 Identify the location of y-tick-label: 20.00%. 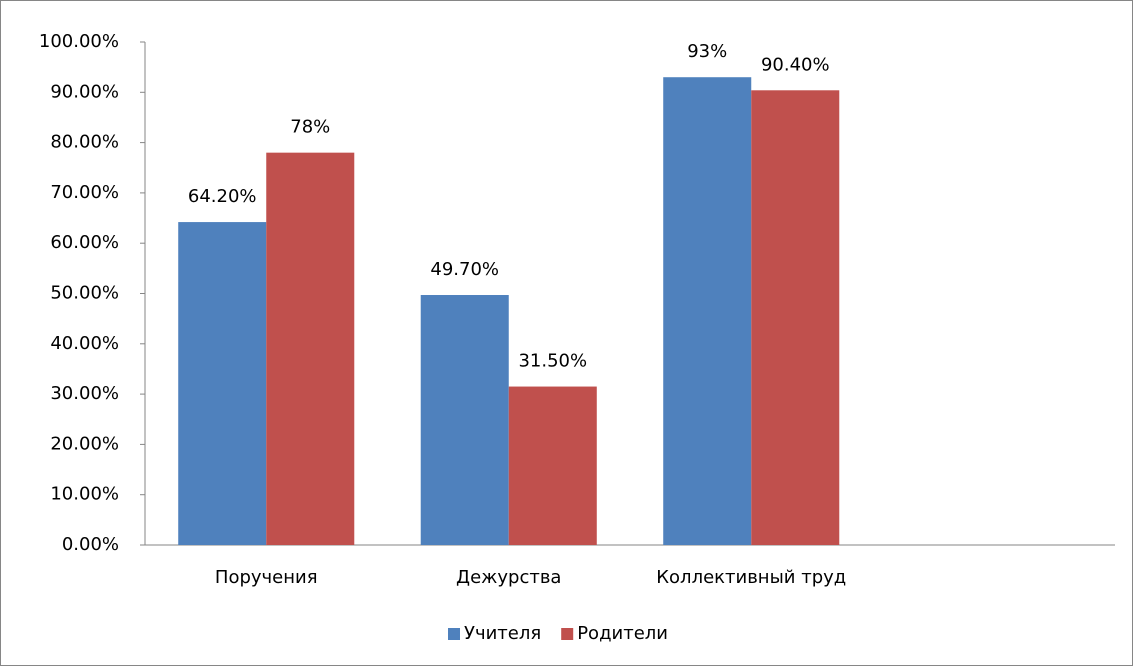
(84, 443).